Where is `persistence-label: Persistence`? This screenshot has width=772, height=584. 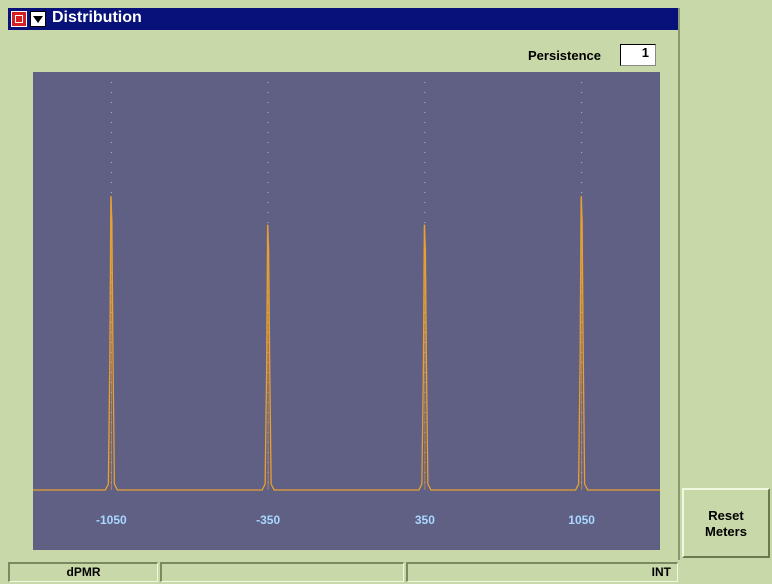
persistence-label: Persistence is located at coordinates (564, 55).